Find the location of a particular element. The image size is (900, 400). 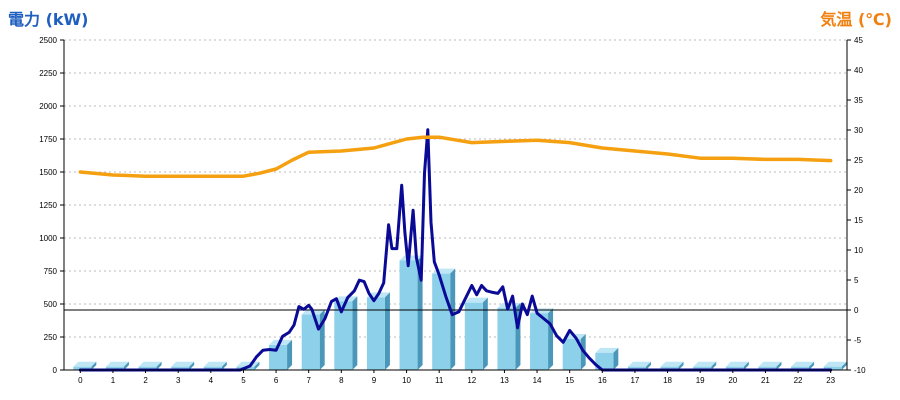

x-tick-label: 23 is located at coordinates (830, 380).